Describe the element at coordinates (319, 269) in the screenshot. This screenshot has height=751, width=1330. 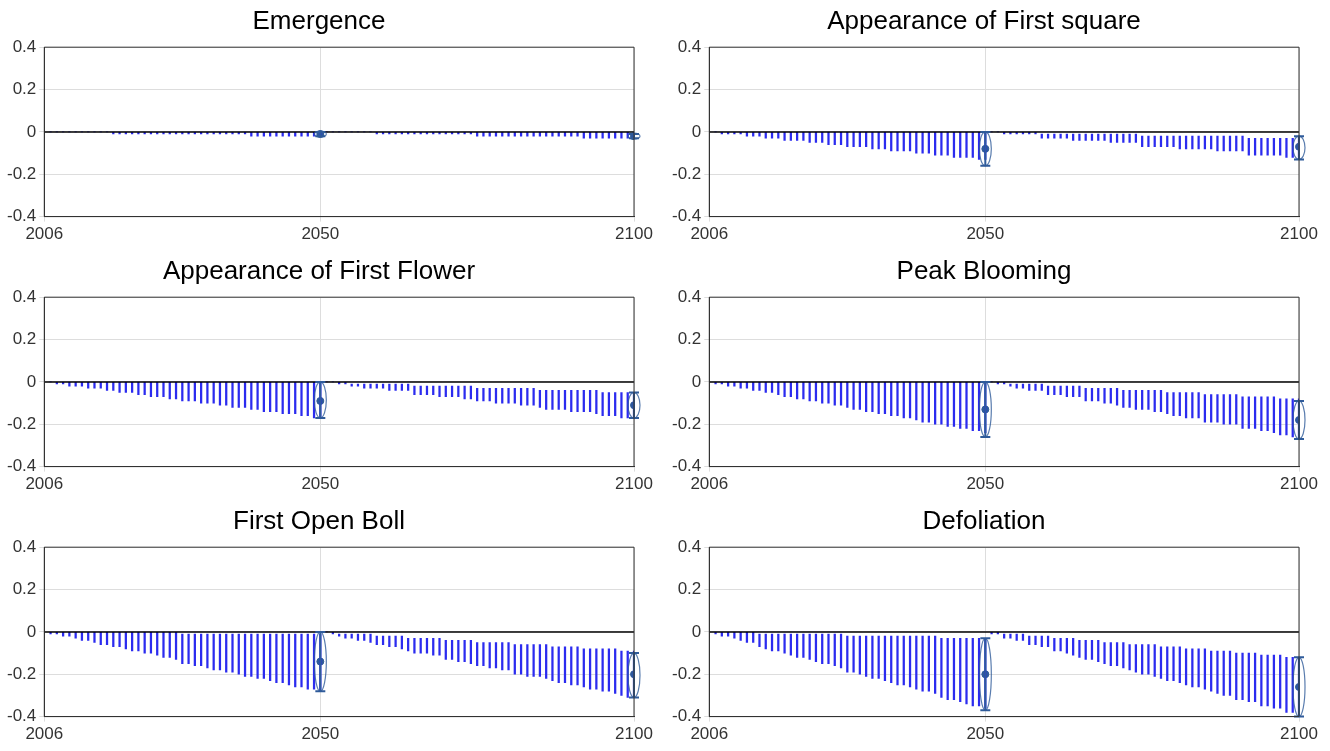
I see `chart-title: Appearance of First Flower` at that location.